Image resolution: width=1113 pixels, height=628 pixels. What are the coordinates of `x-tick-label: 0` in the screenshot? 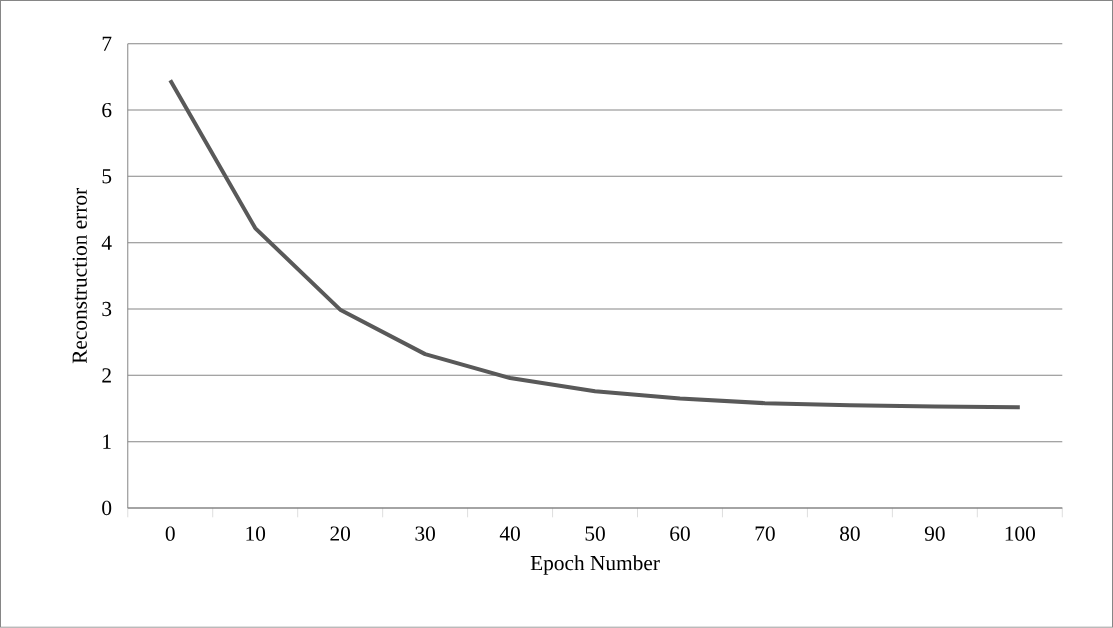 It's located at (170, 533).